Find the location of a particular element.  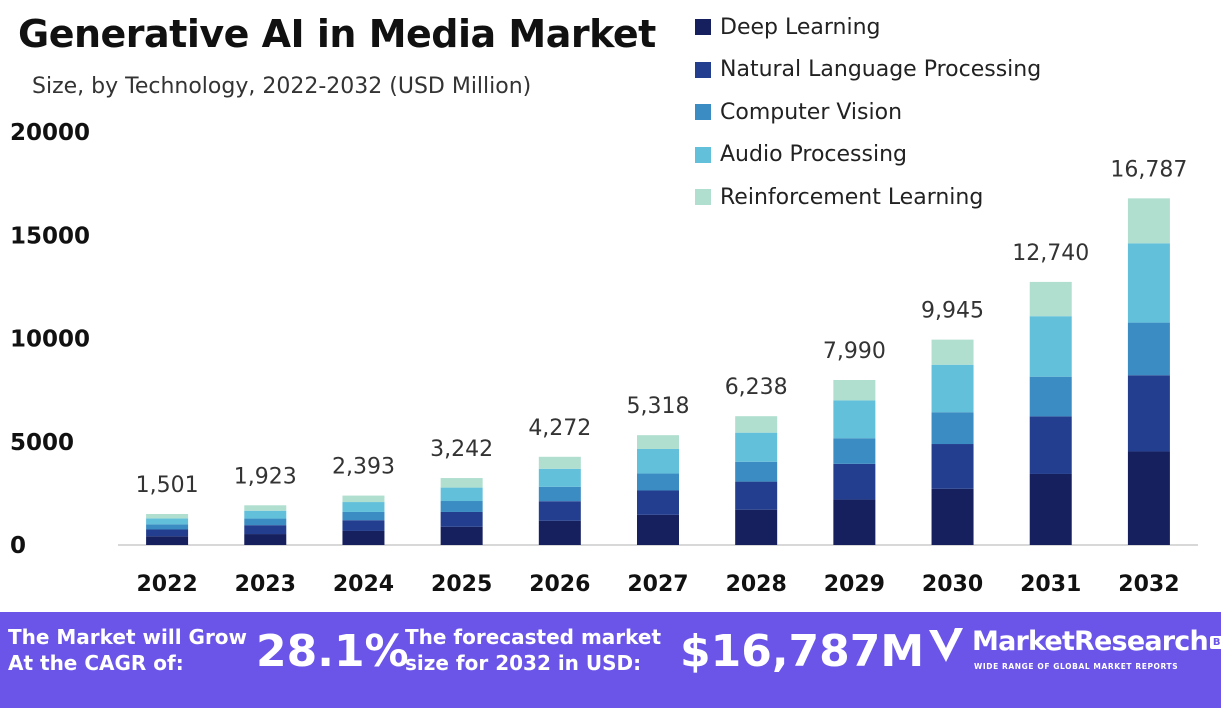

bar-total-label: 12,740 is located at coordinates (1050, 253).